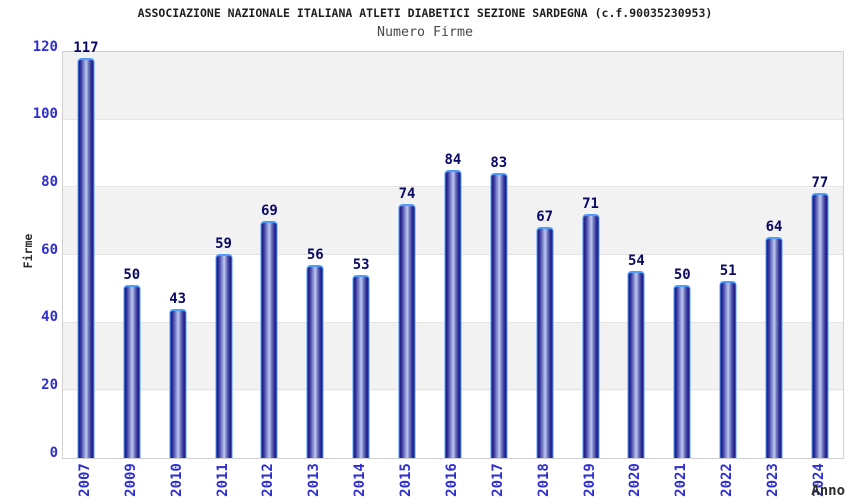 The width and height of the screenshot is (850, 500). What do you see at coordinates (453, 159) in the screenshot?
I see `bar-value-label-2016: 84` at bounding box center [453, 159].